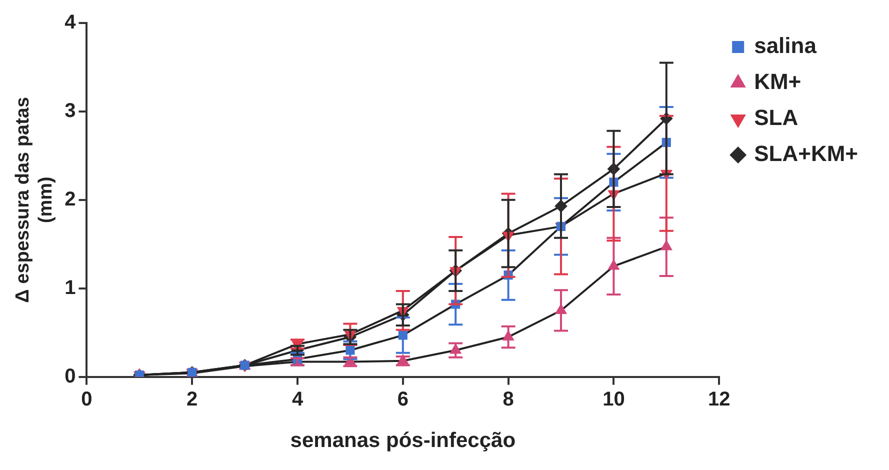 The height and width of the screenshot is (470, 889). I want to click on x-tick-label: 8, so click(508, 399).